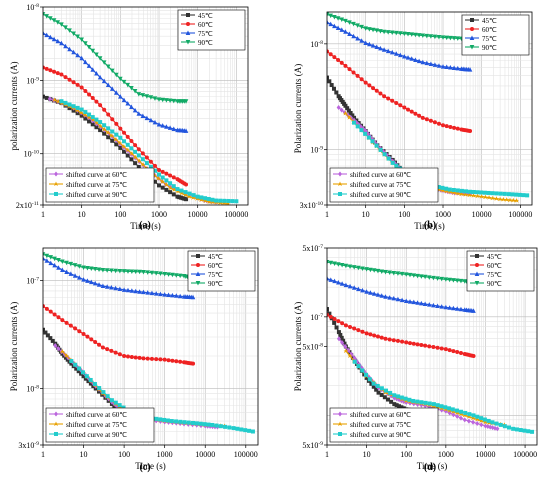  I want to click on data-point-shifted-curve-at-60c, so click(58, 349).